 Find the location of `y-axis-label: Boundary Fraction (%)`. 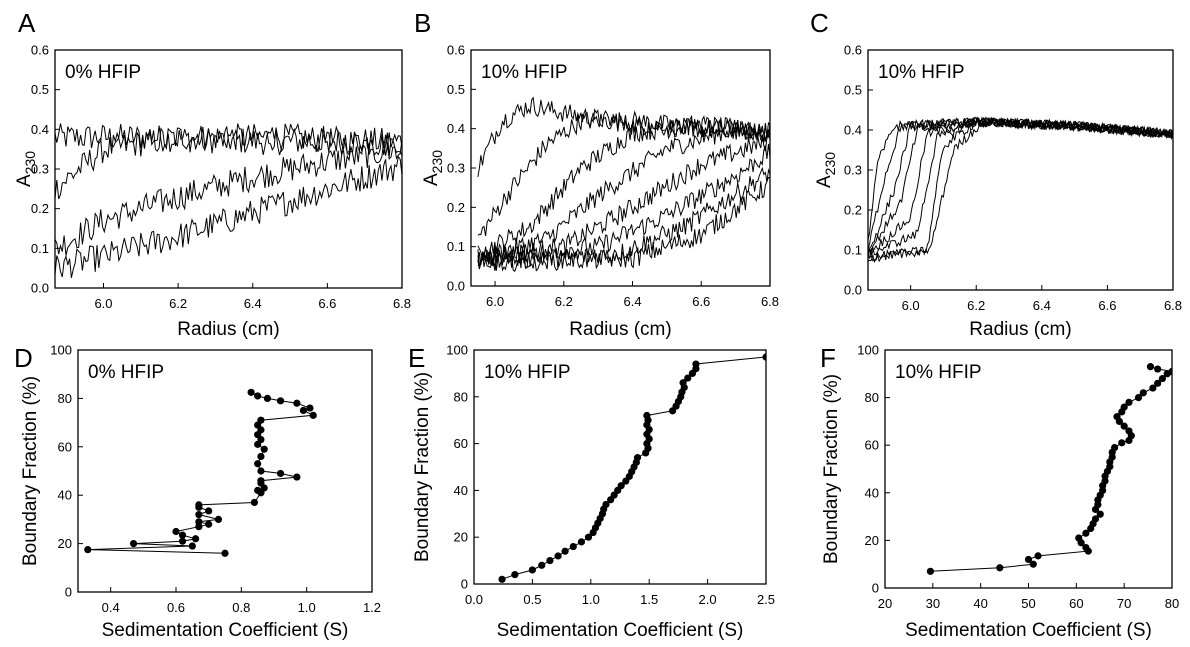

y-axis-label: Boundary Fraction (%) is located at coordinates (831, 469).